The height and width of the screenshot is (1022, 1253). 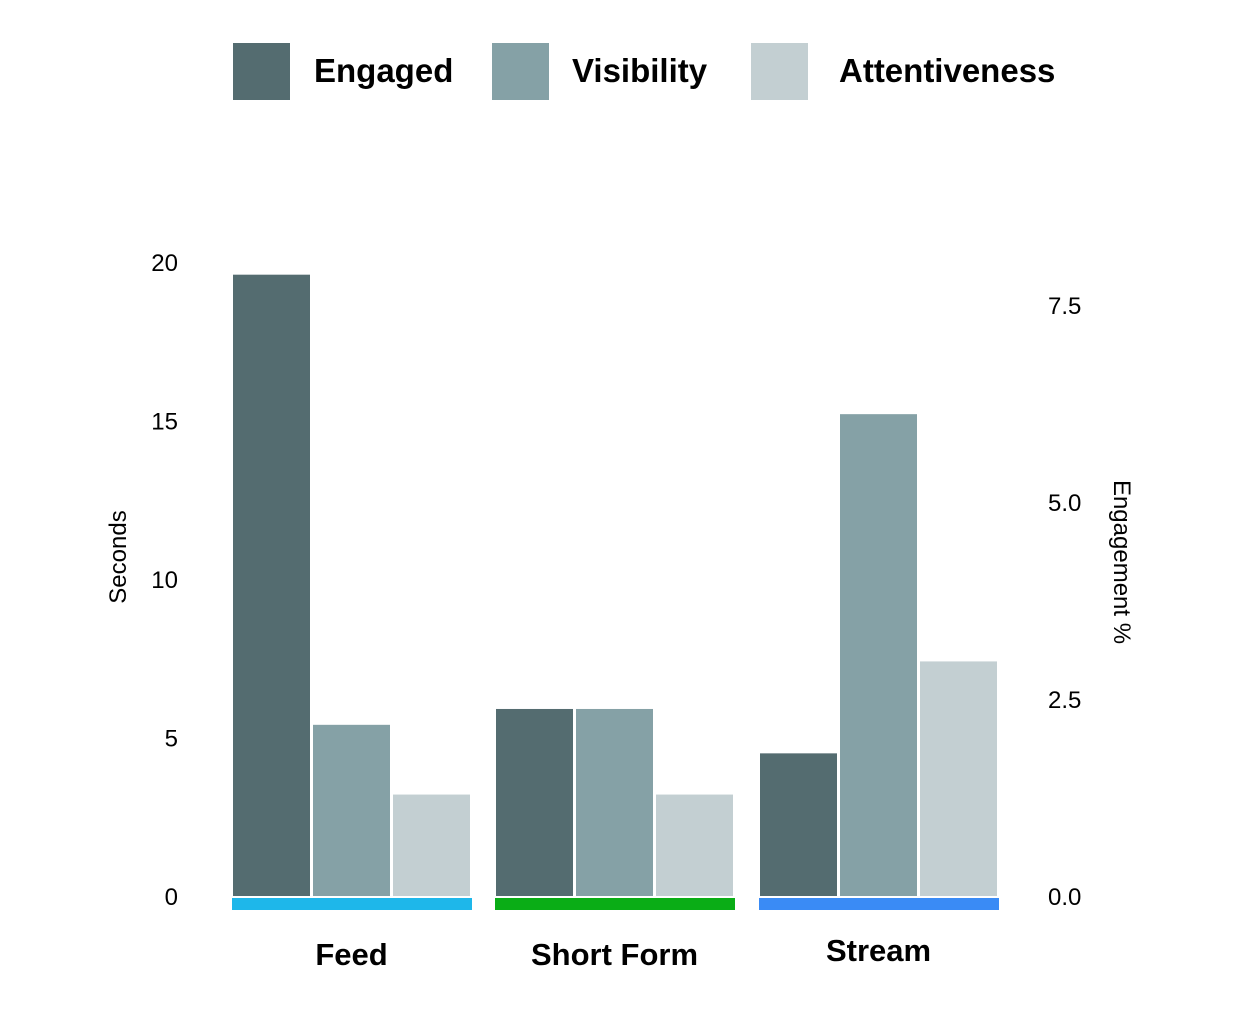 I want to click on right-axis-title: Engagement %, so click(x=1121, y=562).